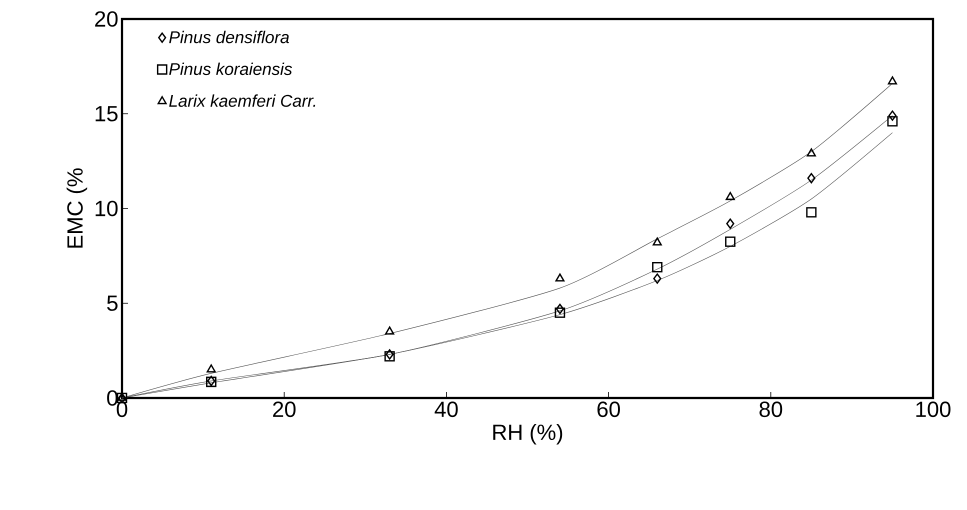  What do you see at coordinates (446, 410) in the screenshot?
I see `x-tick-label: 40` at bounding box center [446, 410].